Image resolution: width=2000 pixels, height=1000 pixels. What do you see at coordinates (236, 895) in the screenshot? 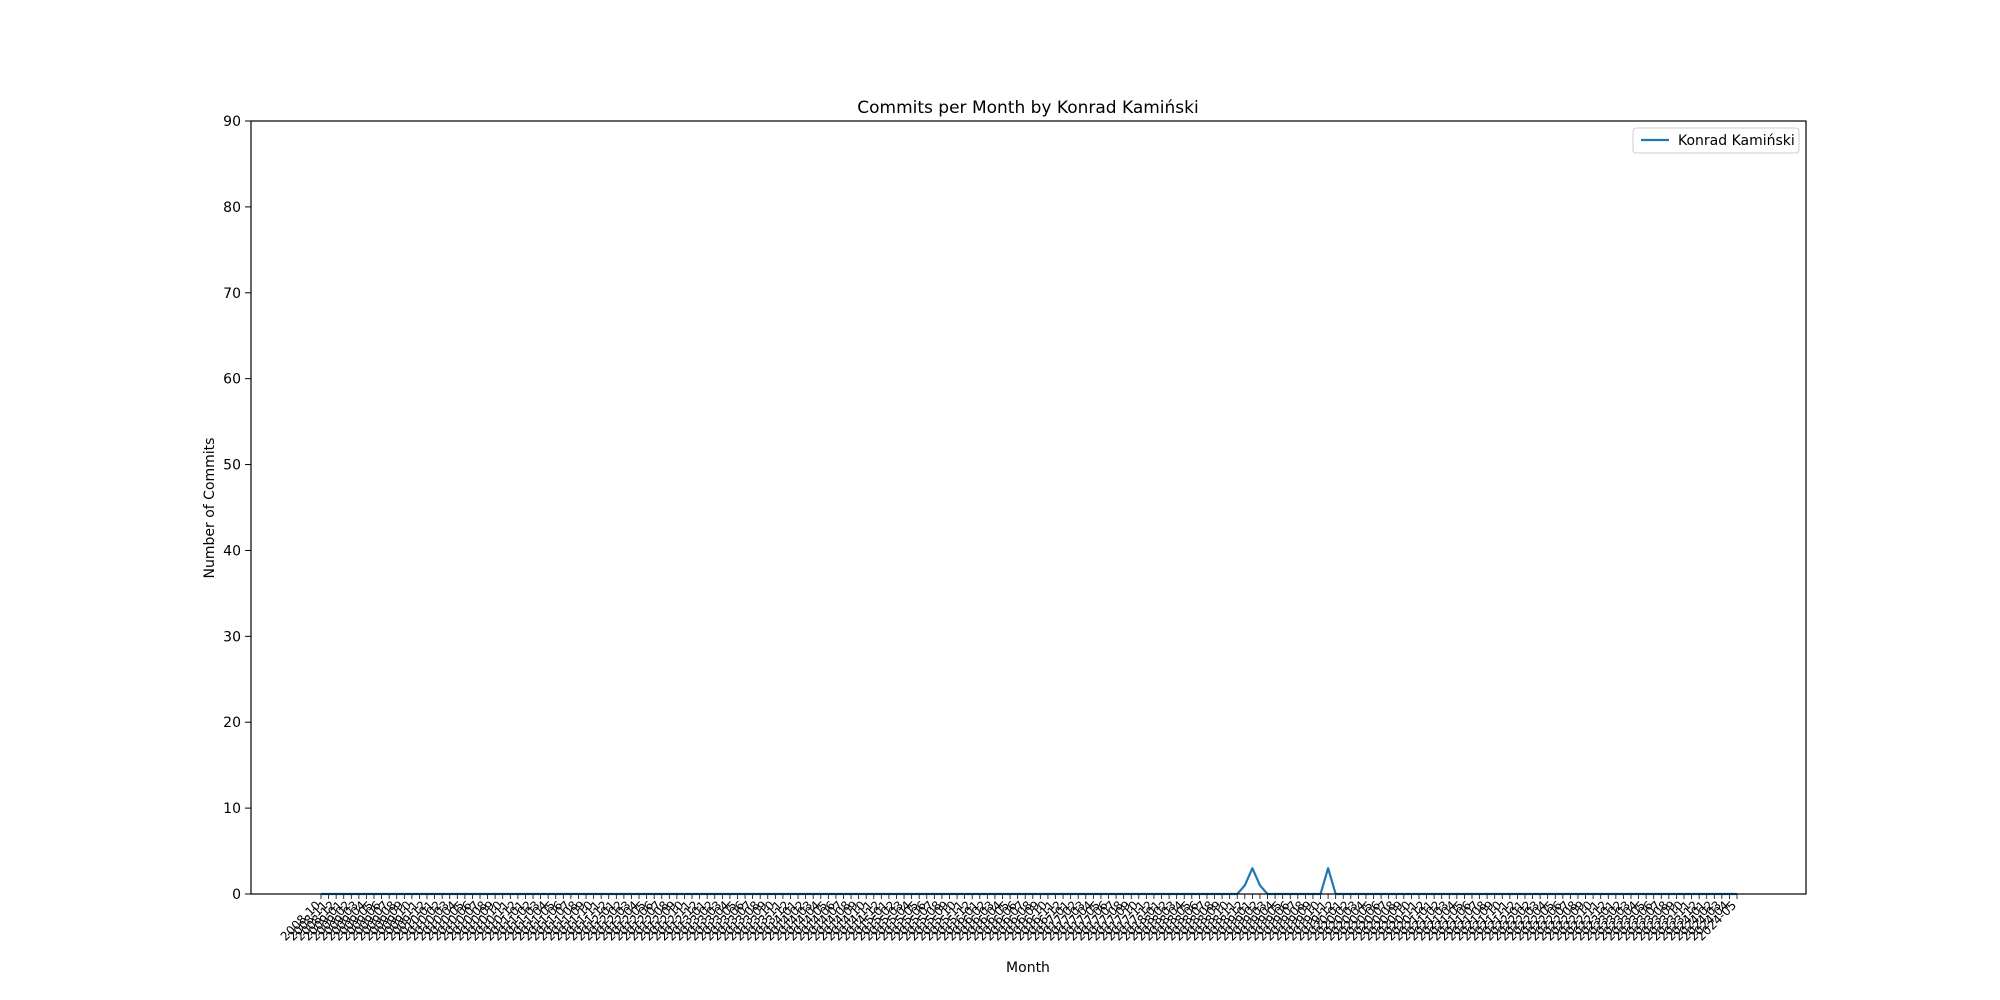
I see `y-tick-label: 0` at bounding box center [236, 895].